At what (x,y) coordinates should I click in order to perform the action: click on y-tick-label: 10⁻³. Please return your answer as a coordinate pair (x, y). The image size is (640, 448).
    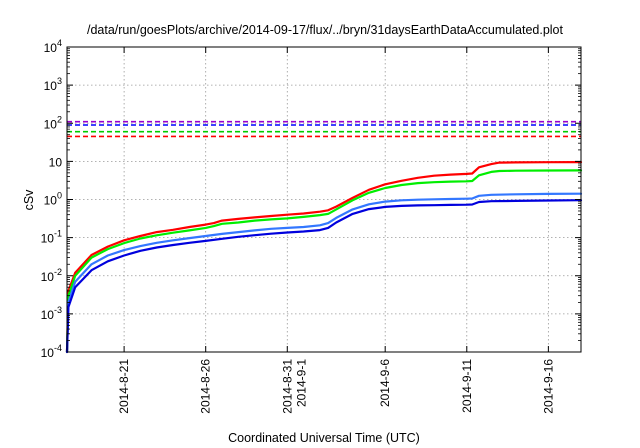
    Looking at the image, I should click on (51, 313).